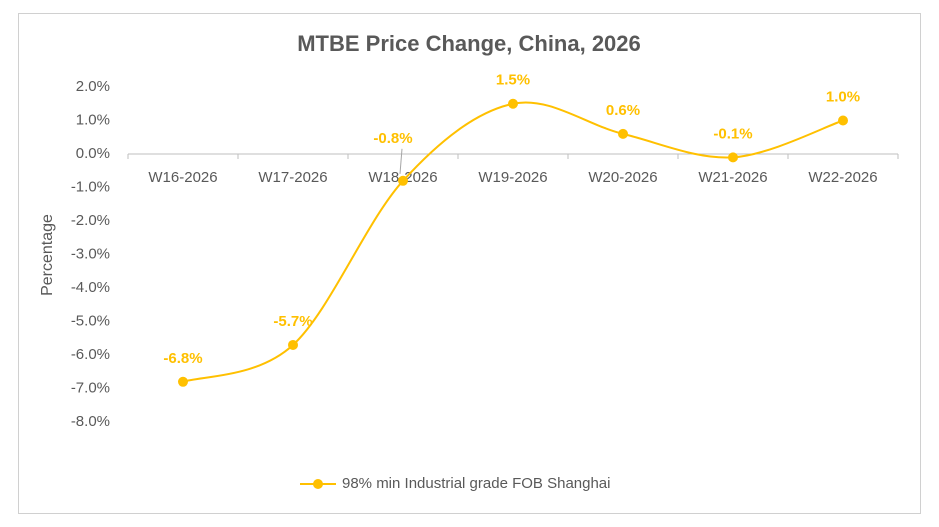  What do you see at coordinates (93, 119) in the screenshot?
I see `y-tick-label: 1.0%` at bounding box center [93, 119].